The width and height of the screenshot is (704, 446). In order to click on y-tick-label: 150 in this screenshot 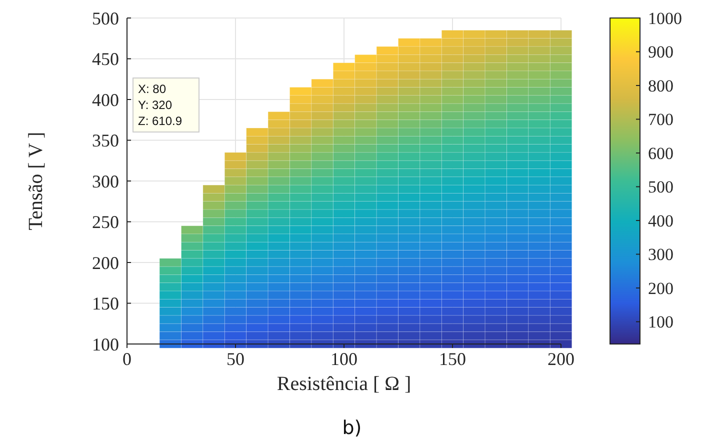, I will do `click(105, 304)`.